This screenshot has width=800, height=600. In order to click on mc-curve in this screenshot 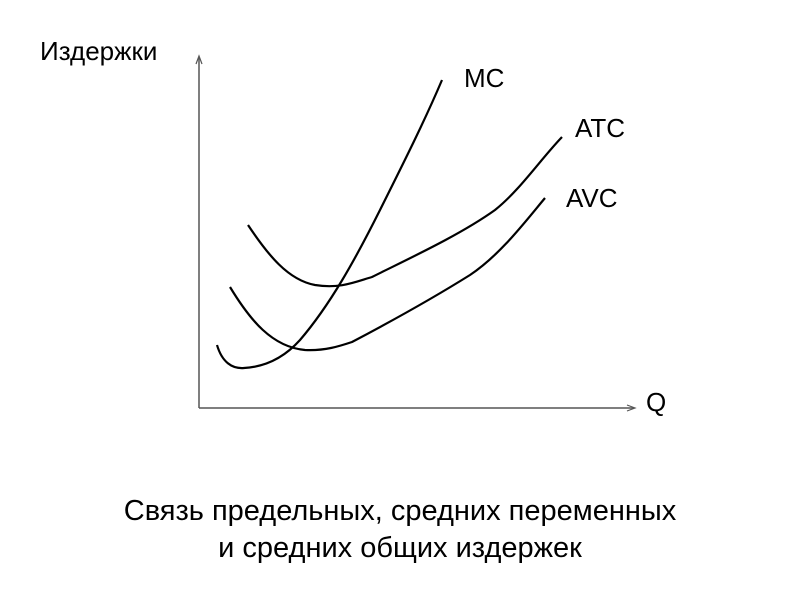, I will do `click(329, 224)`.